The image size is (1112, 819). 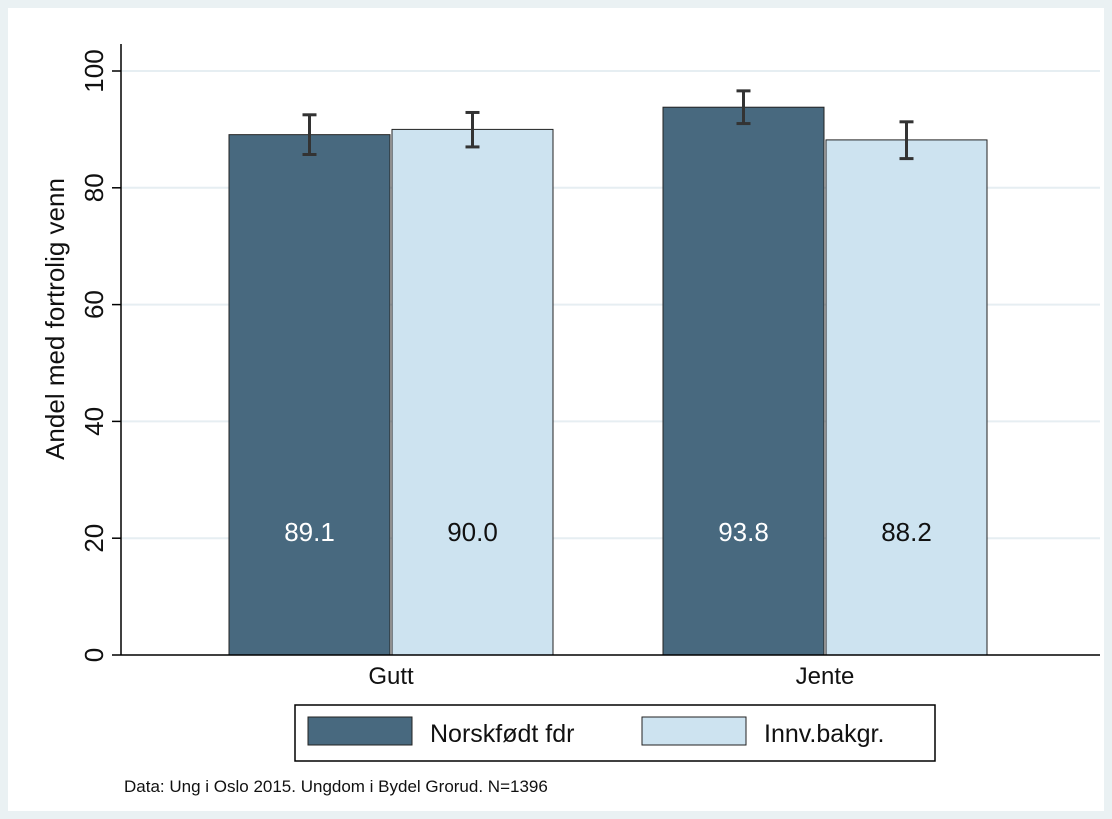 What do you see at coordinates (309, 532) in the screenshot?
I see `data-label: 89.1` at bounding box center [309, 532].